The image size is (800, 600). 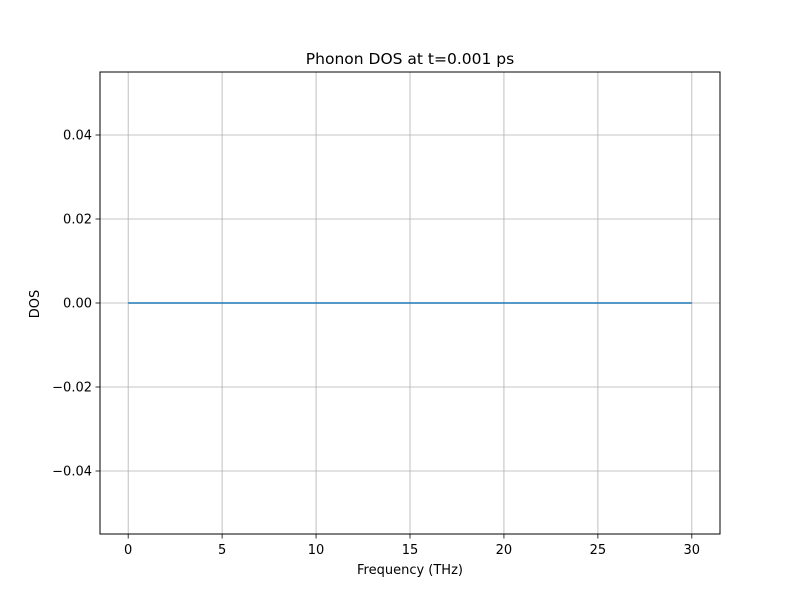 I want to click on y-tick-label: −0.02, so click(x=72, y=388).